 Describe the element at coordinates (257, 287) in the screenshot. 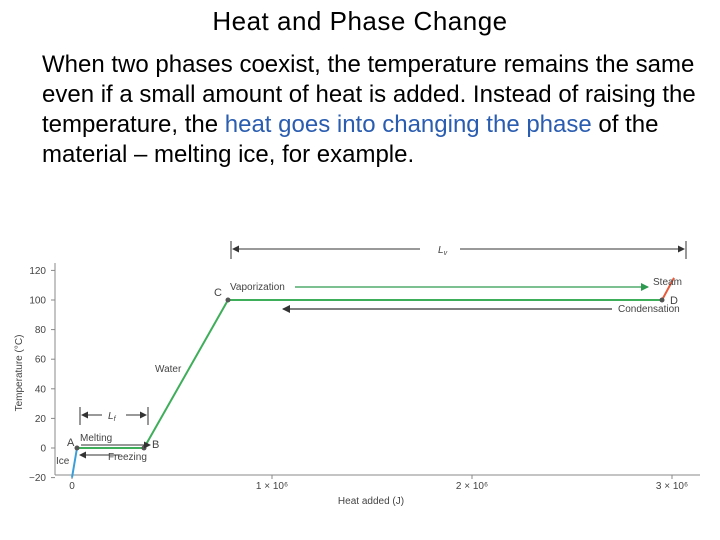

I see `vaporization-label: Vaporization` at that location.